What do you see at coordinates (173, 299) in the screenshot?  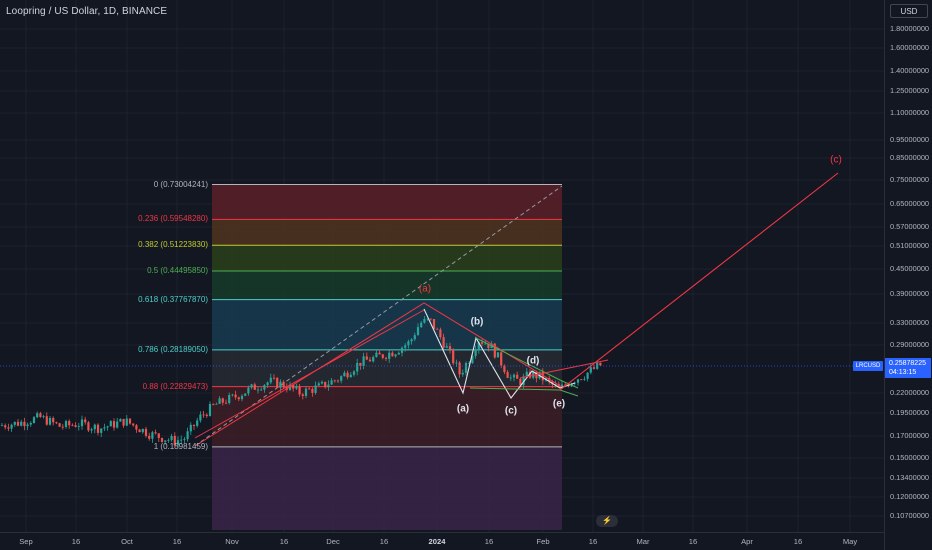 I see `fib-level-label: 0.618 (0.37767870)` at bounding box center [173, 299].